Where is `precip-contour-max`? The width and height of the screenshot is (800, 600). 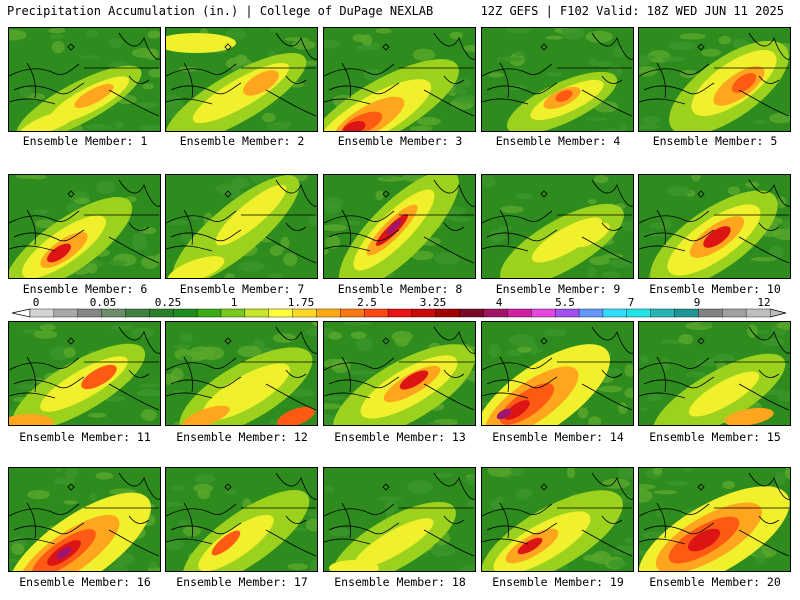 precip-contour-max is located at coordinates (394, 227).